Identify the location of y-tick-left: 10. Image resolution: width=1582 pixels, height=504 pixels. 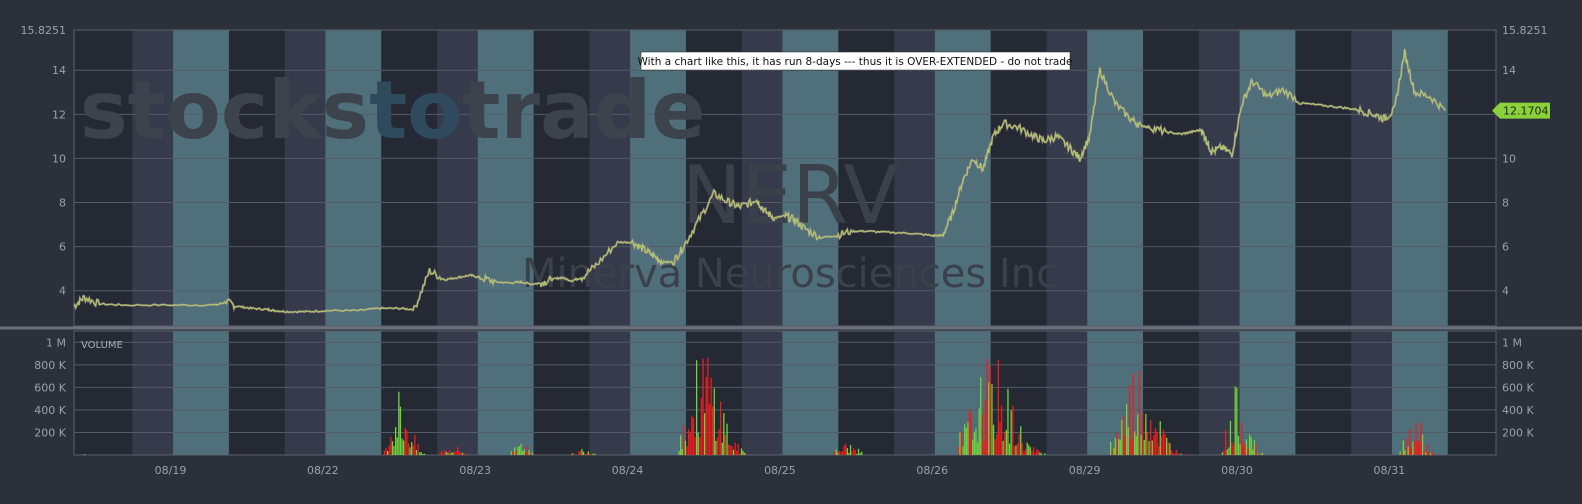
(59, 158).